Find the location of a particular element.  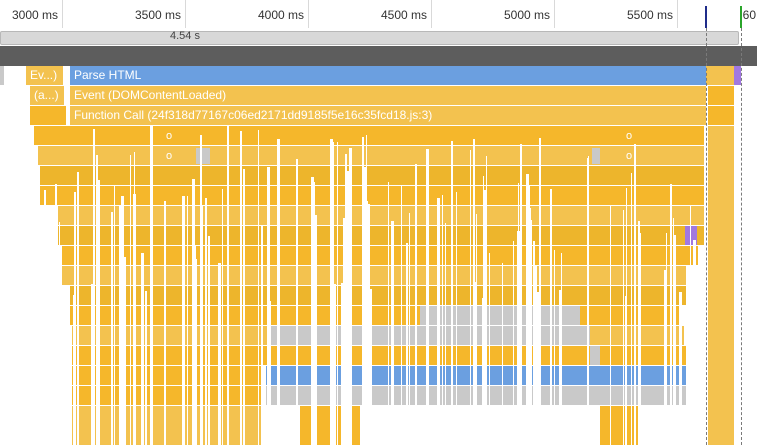

duration-row: 4.54 s is located at coordinates (378, 37).